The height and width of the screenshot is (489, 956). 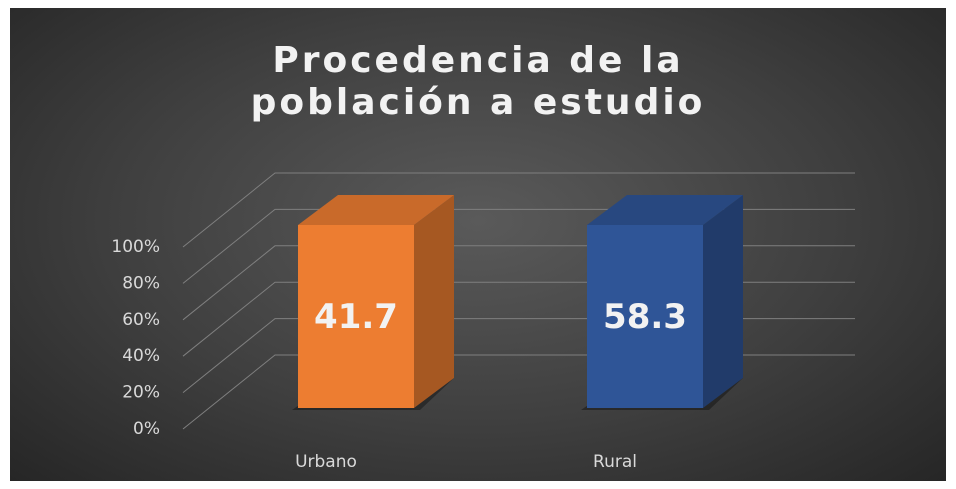 I want to click on data-label: 58.3, so click(x=645, y=317).